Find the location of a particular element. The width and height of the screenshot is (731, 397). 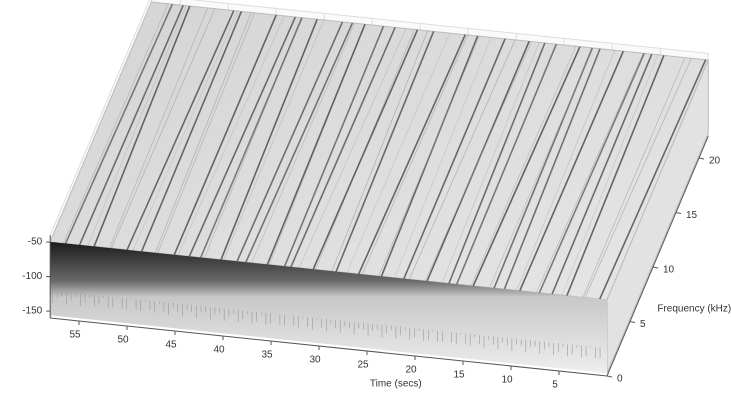

x-axis-label: Time (secs) is located at coordinates (396, 384).